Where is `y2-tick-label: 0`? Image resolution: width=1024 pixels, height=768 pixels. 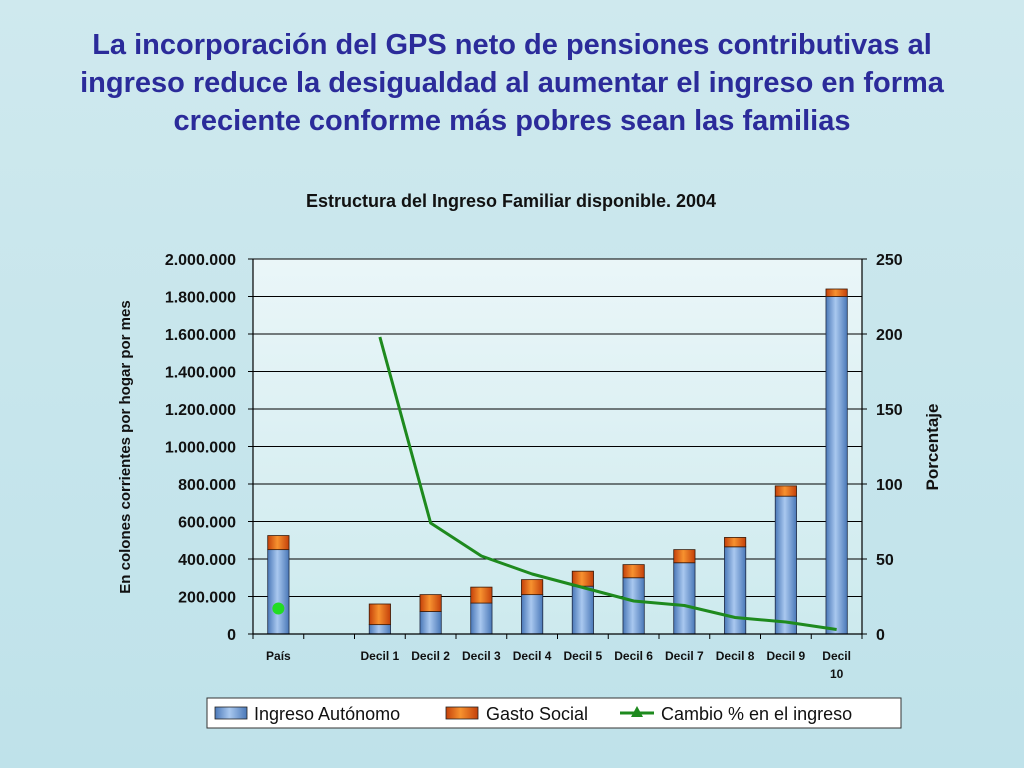
y2-tick-label: 0 is located at coordinates (880, 635).